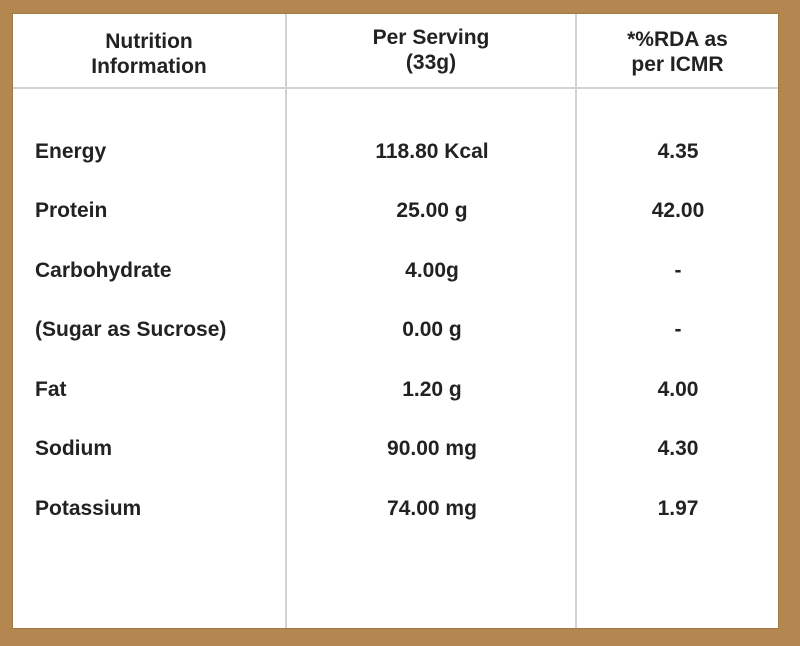  What do you see at coordinates (432, 329) in the screenshot?
I see `per-serving-value: 0.00 g` at bounding box center [432, 329].